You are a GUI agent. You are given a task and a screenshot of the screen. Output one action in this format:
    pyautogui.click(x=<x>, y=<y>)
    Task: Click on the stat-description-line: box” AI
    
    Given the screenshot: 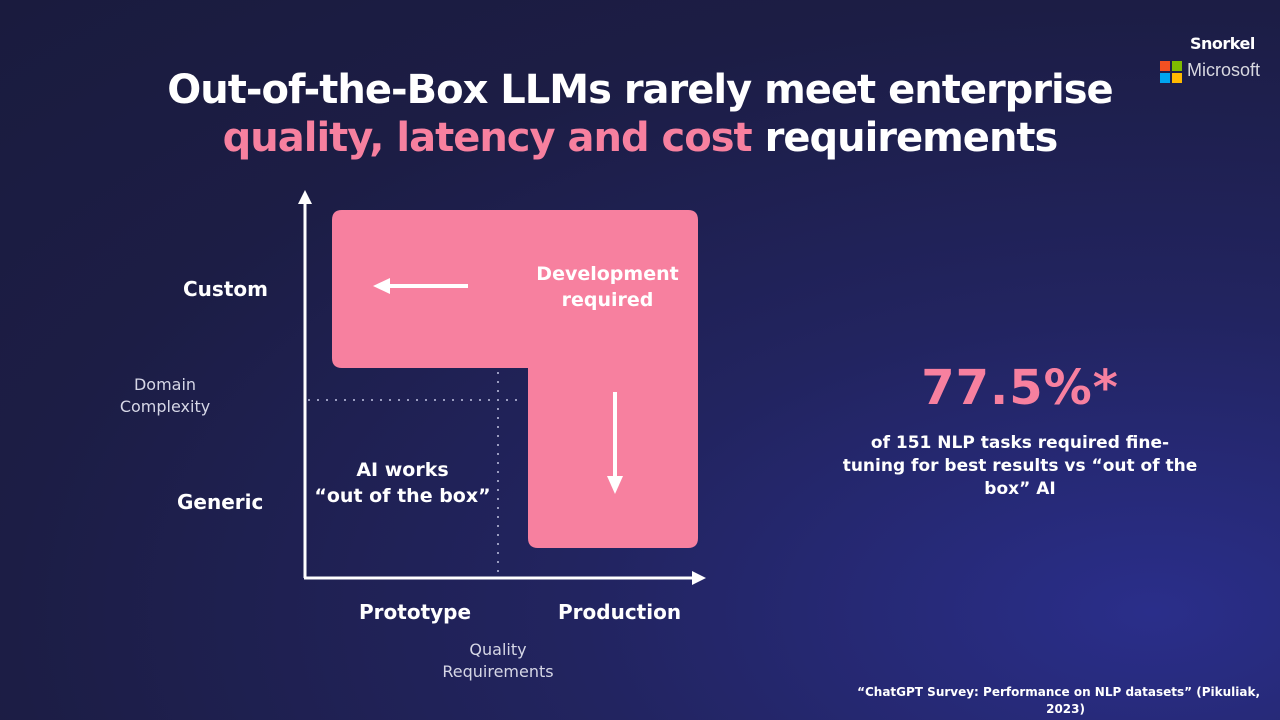 What is the action you would take?
    pyautogui.click(x=1020, y=489)
    